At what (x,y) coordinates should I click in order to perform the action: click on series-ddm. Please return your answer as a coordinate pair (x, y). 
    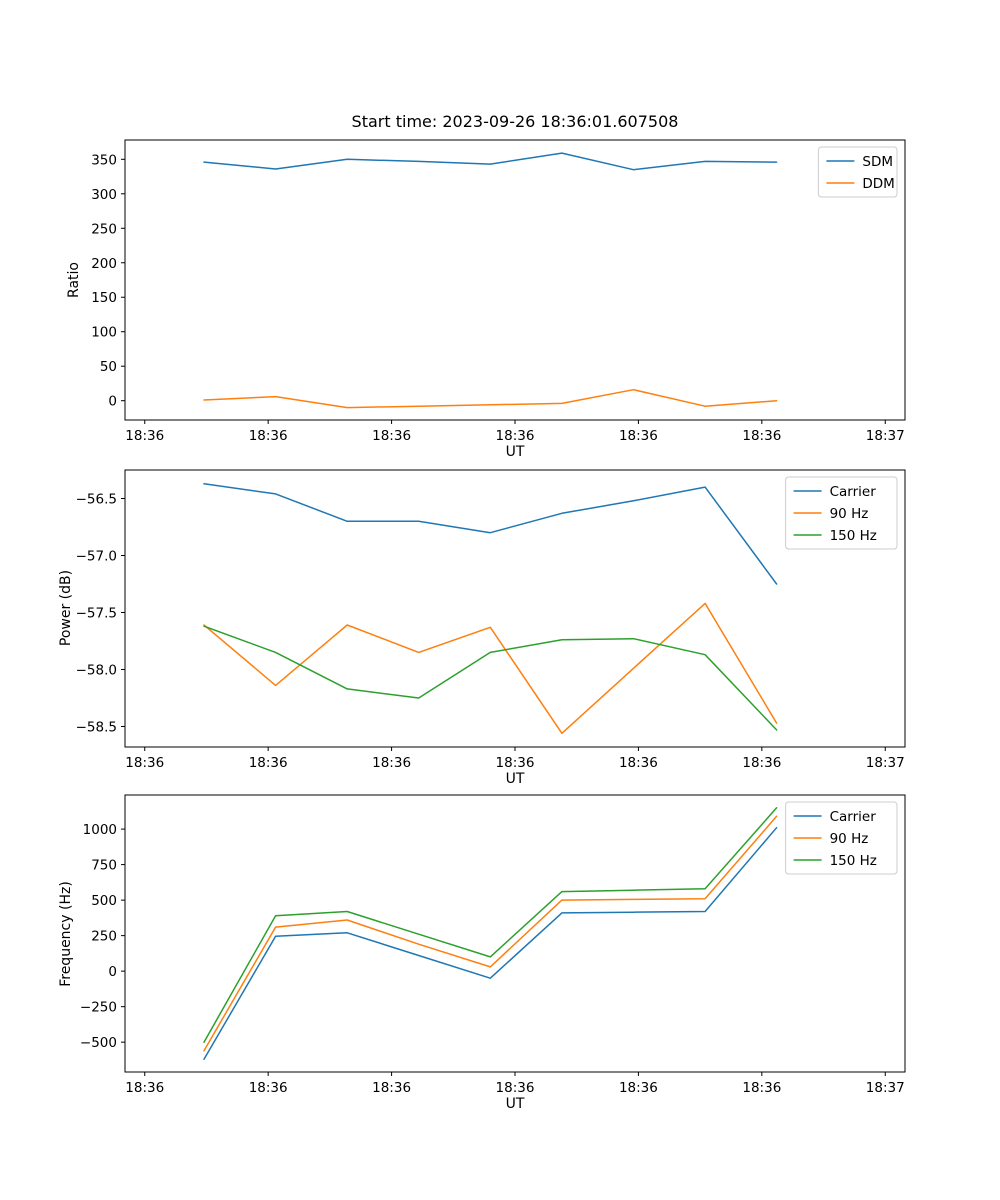
    Looking at the image, I should click on (490, 398).